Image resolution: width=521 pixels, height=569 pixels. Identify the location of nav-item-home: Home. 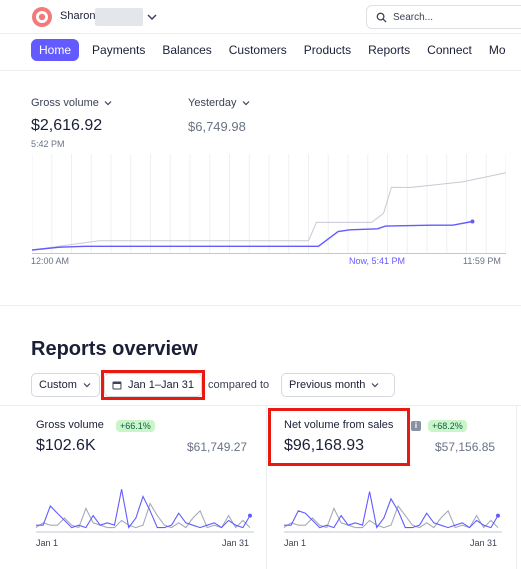
(55, 50).